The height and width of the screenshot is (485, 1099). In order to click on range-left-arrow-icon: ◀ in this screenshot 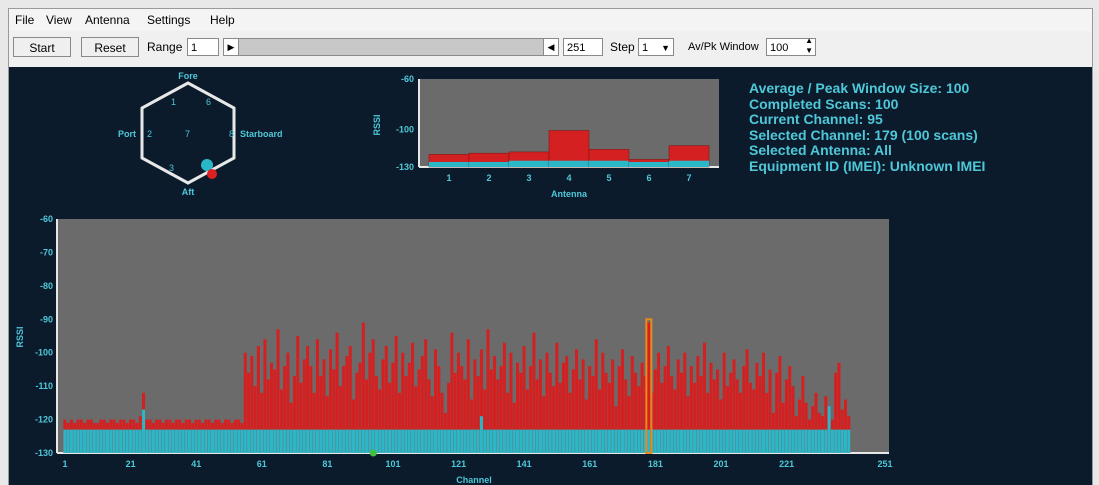, I will do `click(551, 47)`.